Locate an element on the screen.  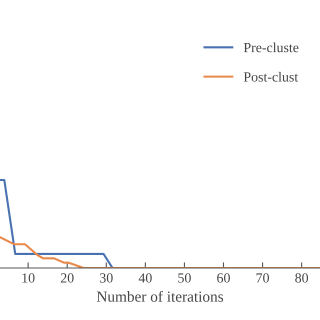
x-axis-title: Number of iterations is located at coordinates (160, 296).